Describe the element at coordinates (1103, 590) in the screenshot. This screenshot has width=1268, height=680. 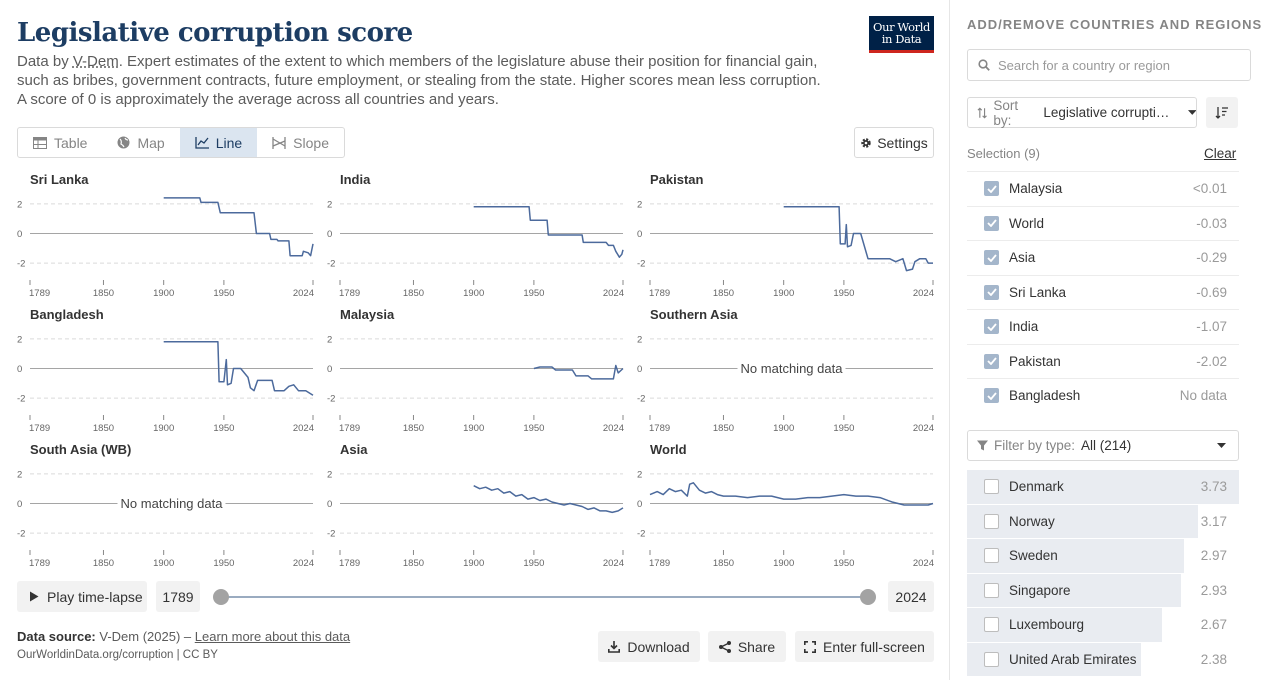
I see `available-item: Singapore 2.93` at that location.